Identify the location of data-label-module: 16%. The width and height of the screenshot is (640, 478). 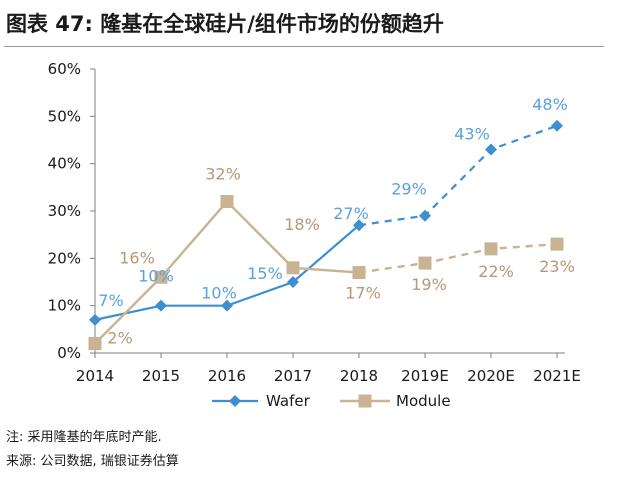
(137, 257).